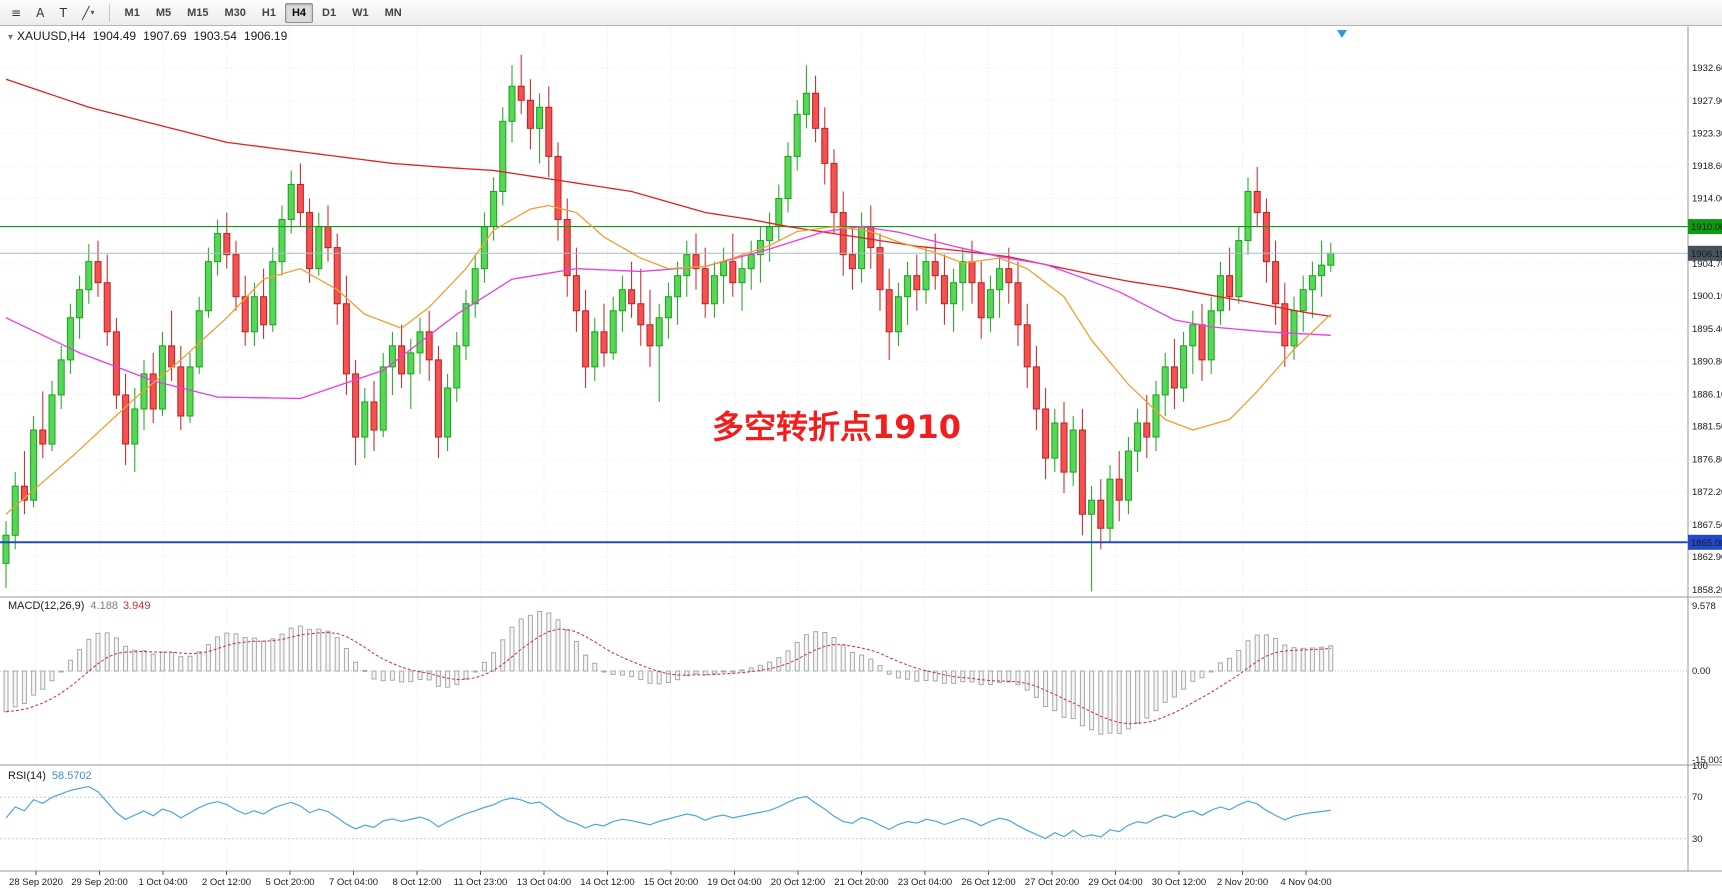 This screenshot has width=1722, height=896. Describe the element at coordinates (71, 776) in the screenshot. I see `rsi-value: 58.5702` at that location.